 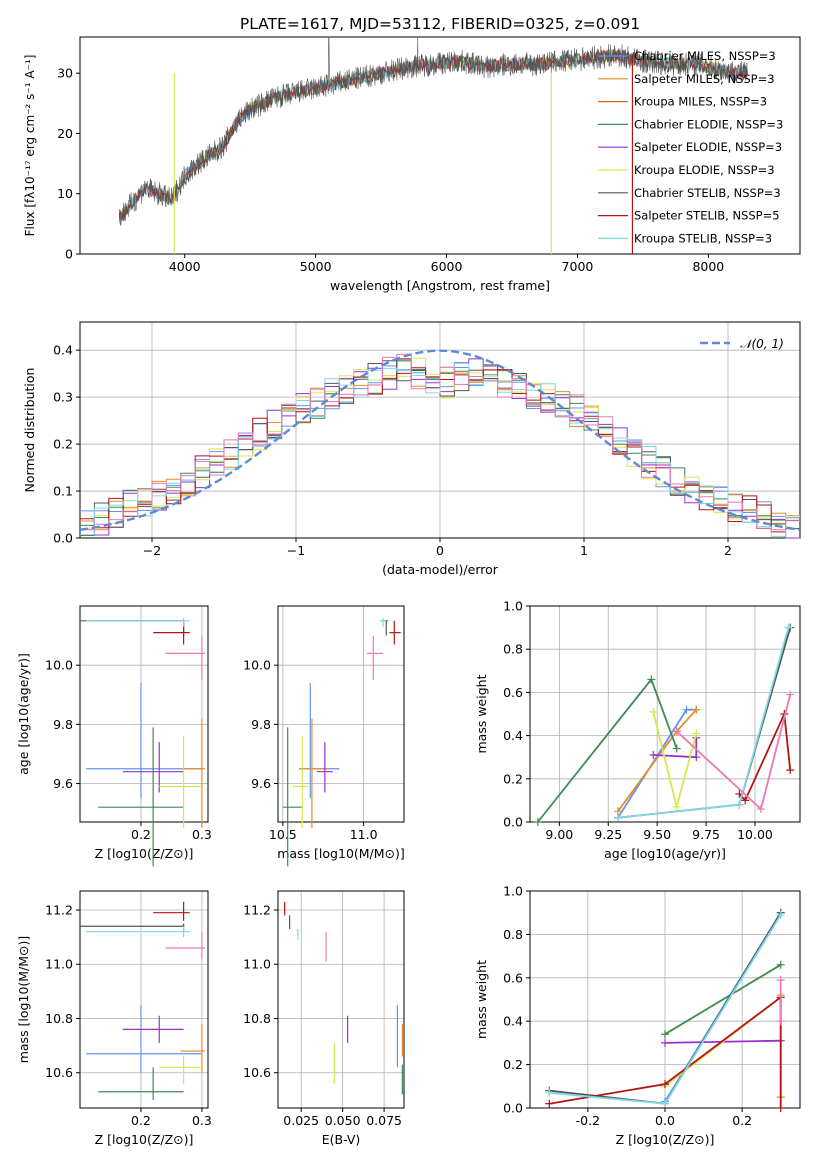 I want to click on residuals-xtick-label: 0, so click(x=440, y=550).